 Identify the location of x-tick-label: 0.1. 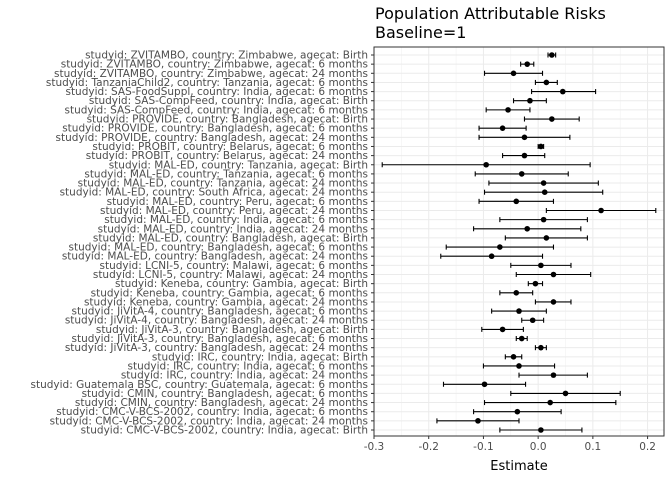
(593, 447).